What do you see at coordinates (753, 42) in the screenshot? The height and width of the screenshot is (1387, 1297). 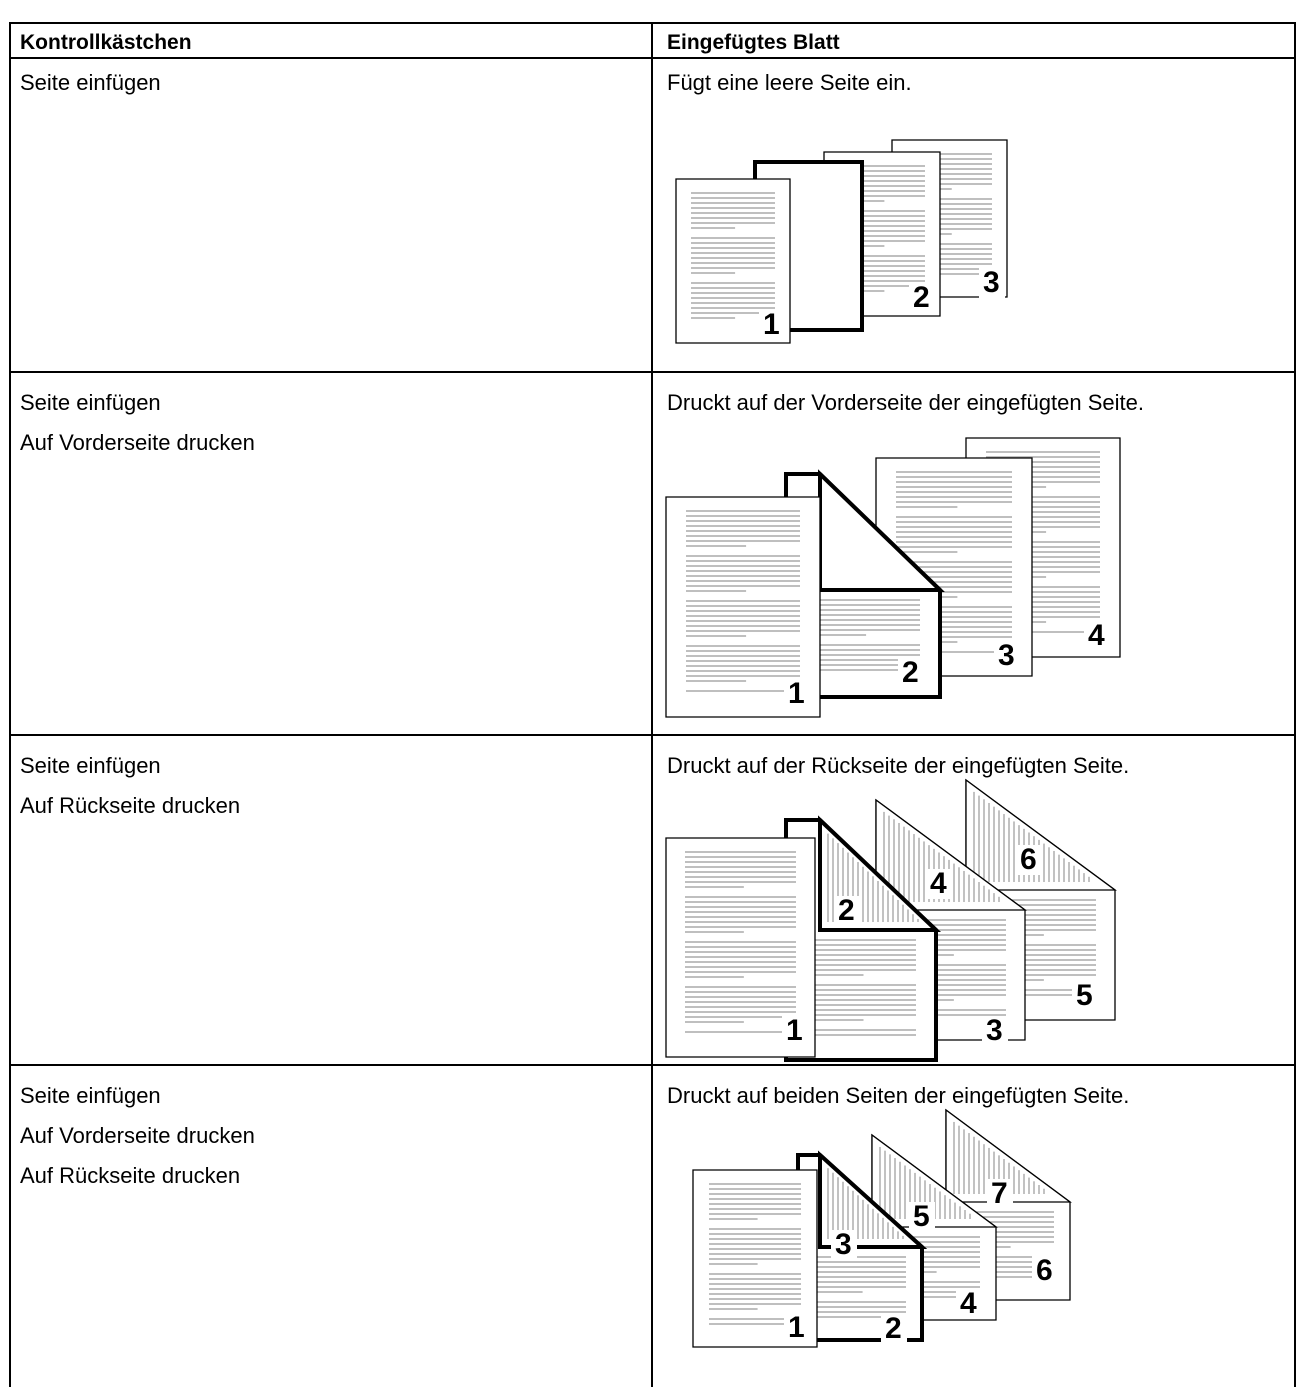 I see `column-header: Eingefügtes Blatt` at bounding box center [753, 42].